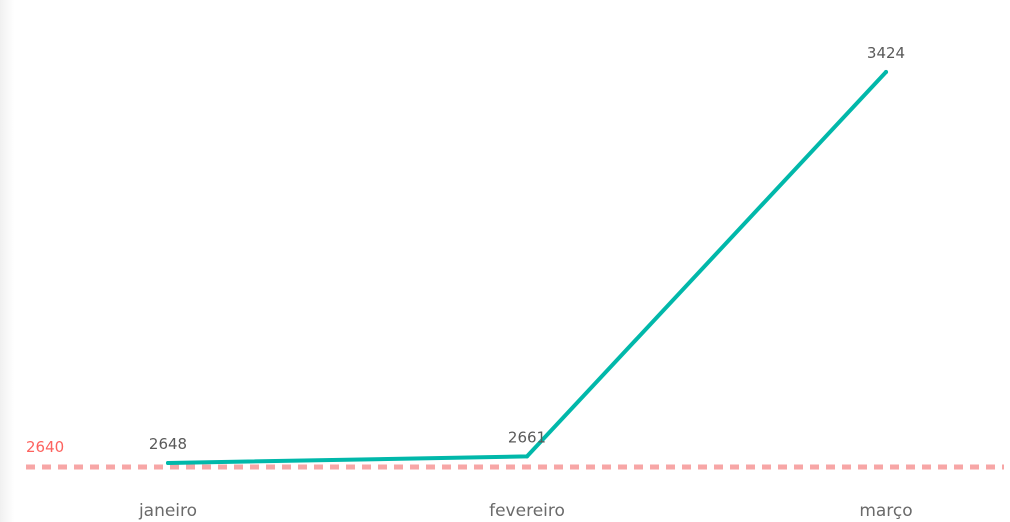  I want to click on data-label: 2648, so click(168, 444).